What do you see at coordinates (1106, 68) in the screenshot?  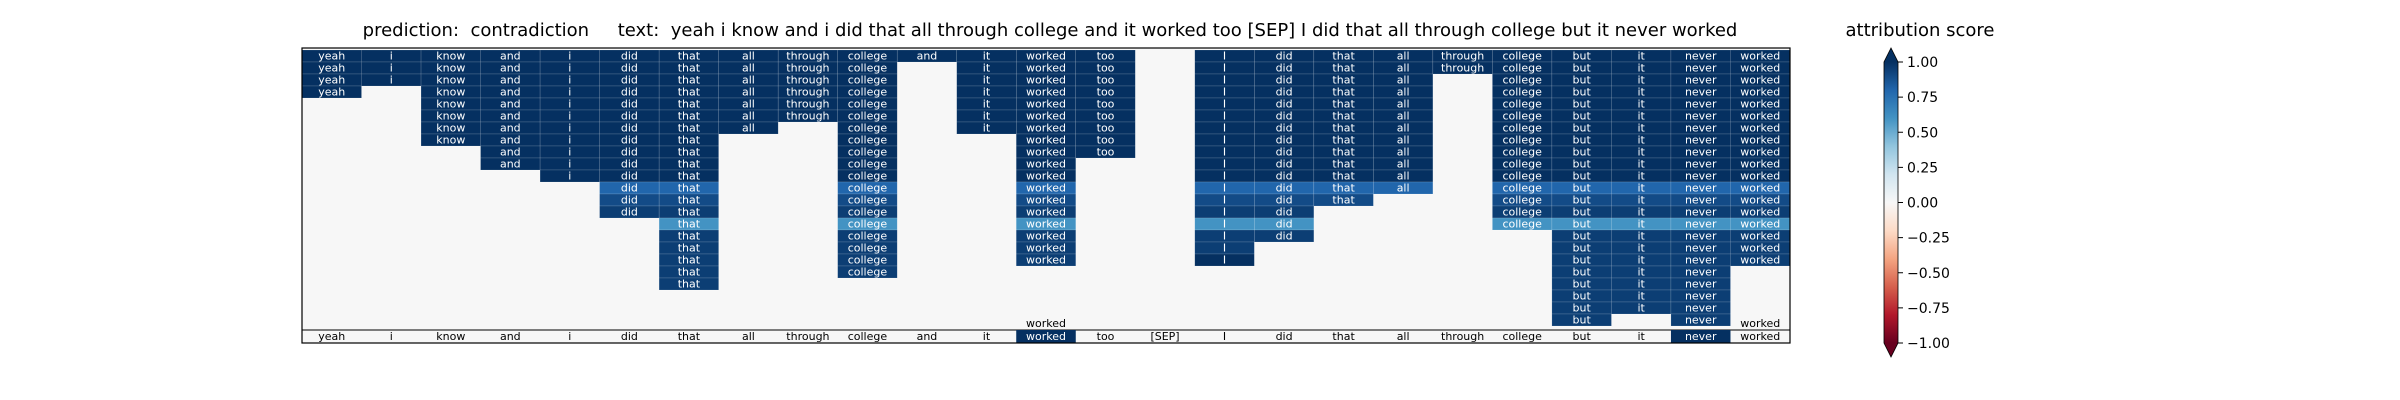 I see `heatmap-cell-label: too` at bounding box center [1106, 68].